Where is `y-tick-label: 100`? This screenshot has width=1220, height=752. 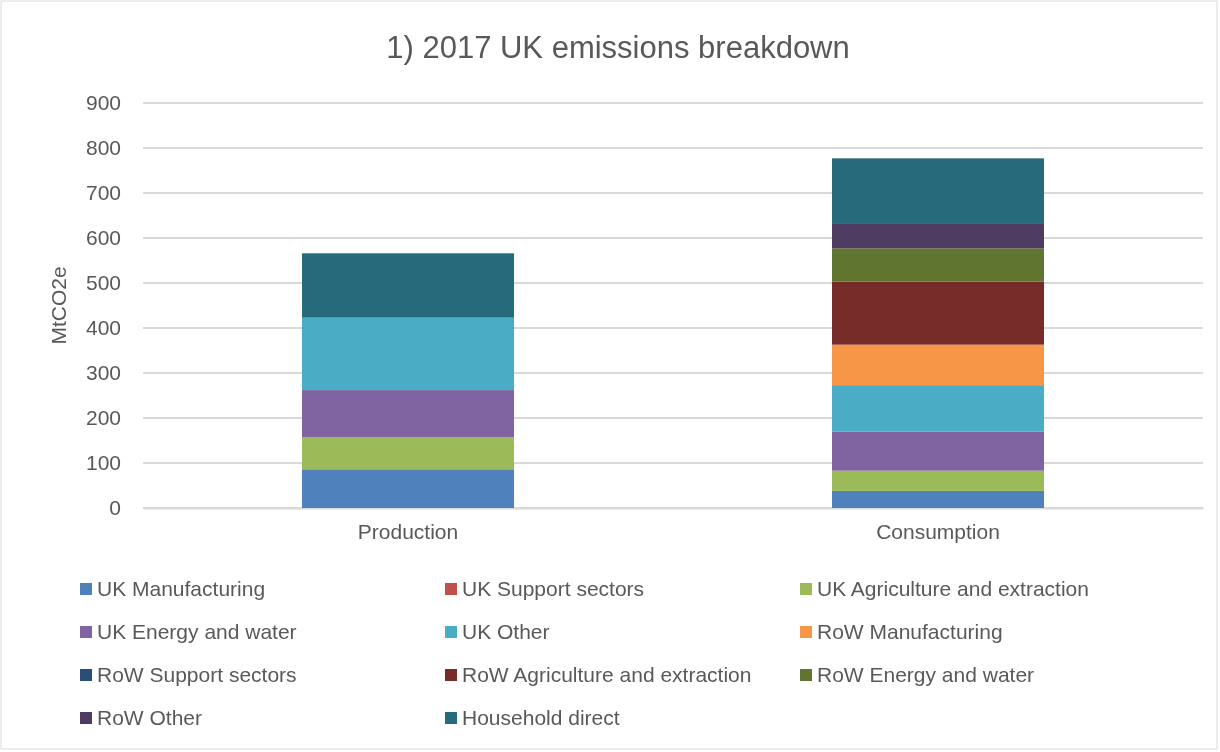
y-tick-label: 100 is located at coordinates (103, 463).